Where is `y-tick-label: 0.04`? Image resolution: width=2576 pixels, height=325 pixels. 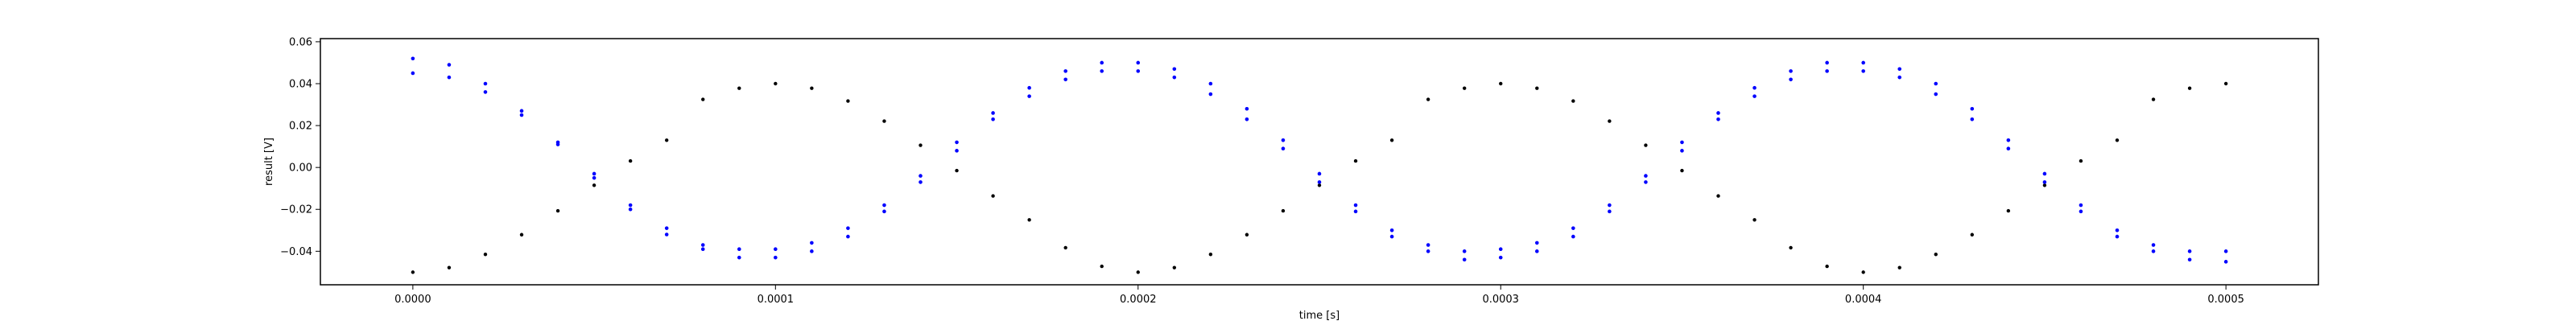 y-tick-label: 0.04 is located at coordinates (300, 84).